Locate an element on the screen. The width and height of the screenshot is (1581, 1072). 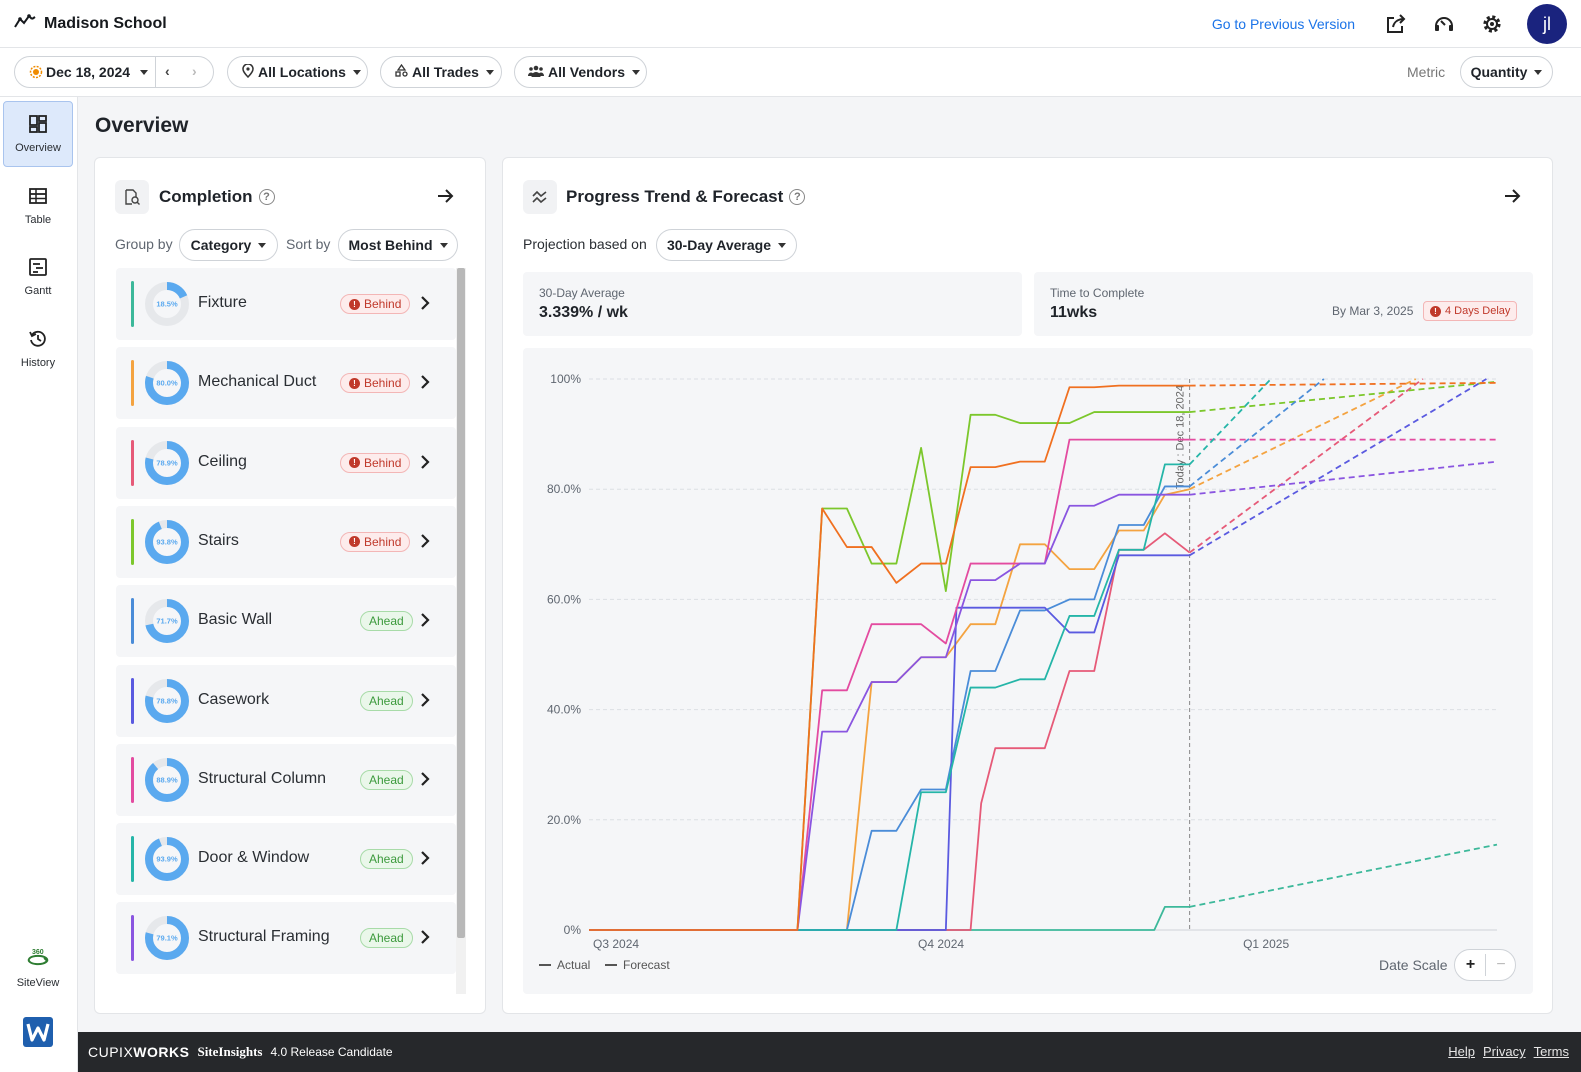
completion-donut: 88.9% is located at coordinates (167, 779).